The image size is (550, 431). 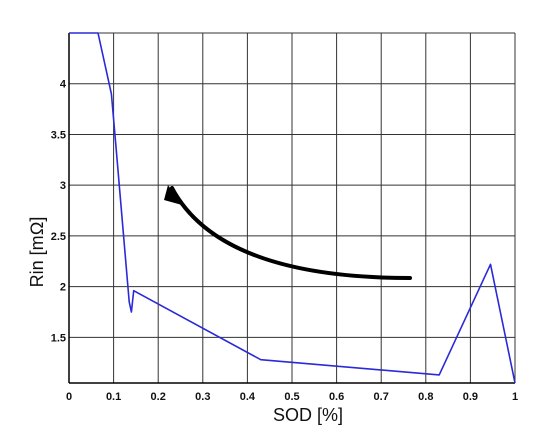 What do you see at coordinates (69, 397) in the screenshot?
I see `x-tick-label: 0` at bounding box center [69, 397].